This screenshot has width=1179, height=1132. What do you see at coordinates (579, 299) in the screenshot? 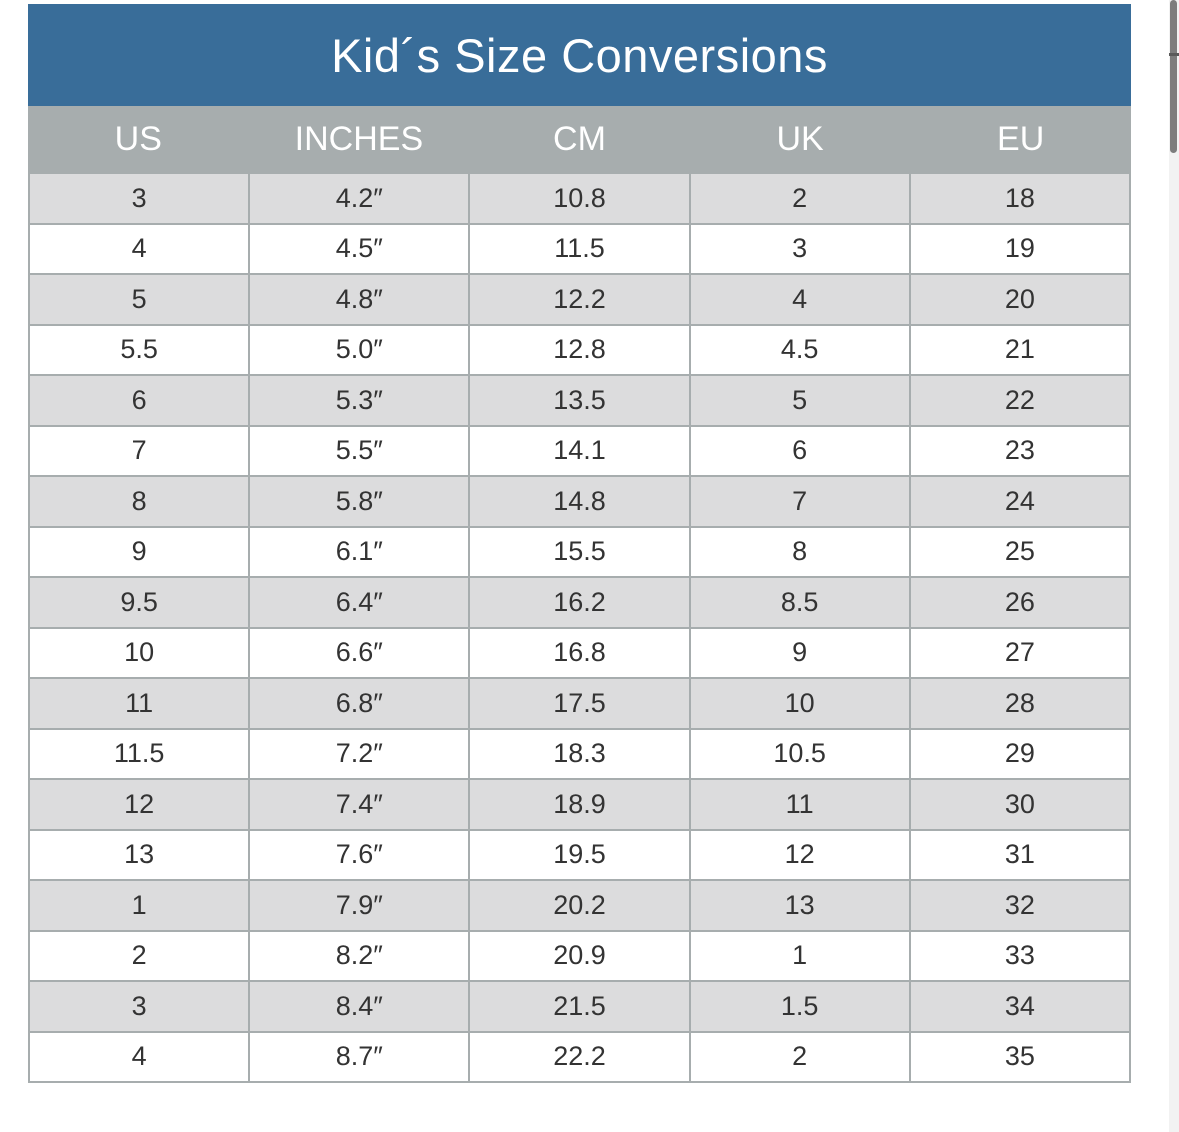
I see `cell-cm: 12.2` at bounding box center [579, 299].